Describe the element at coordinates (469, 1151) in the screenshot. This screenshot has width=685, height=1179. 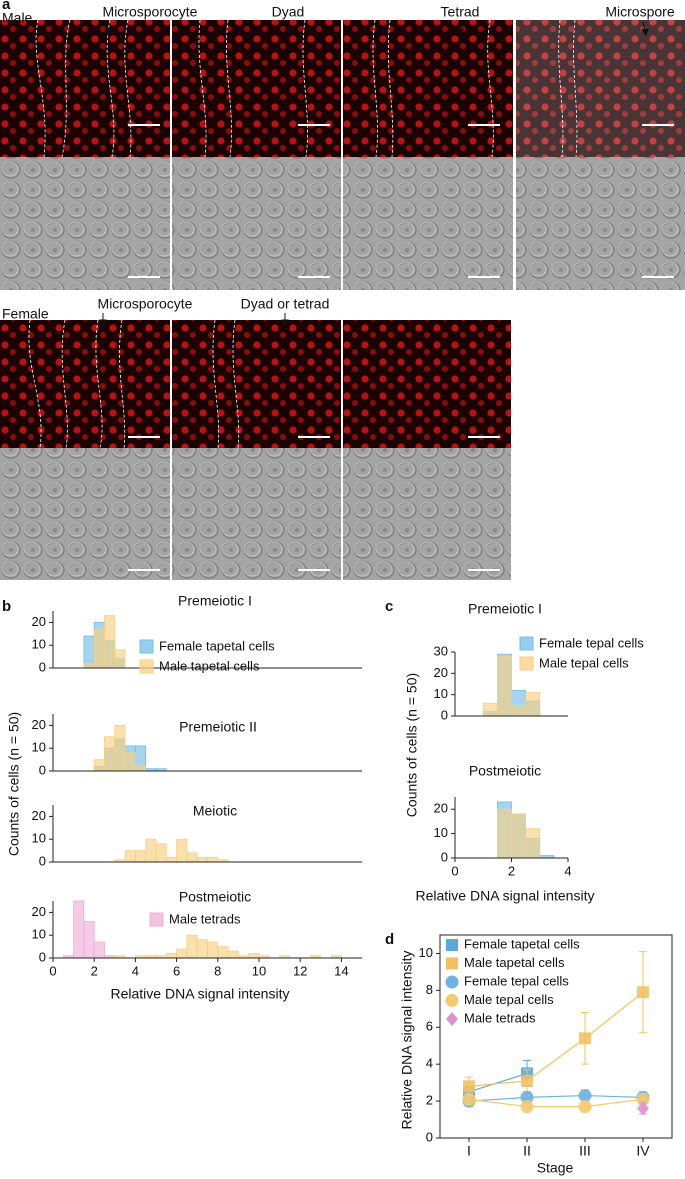
I see `x-tick-label: I` at that location.